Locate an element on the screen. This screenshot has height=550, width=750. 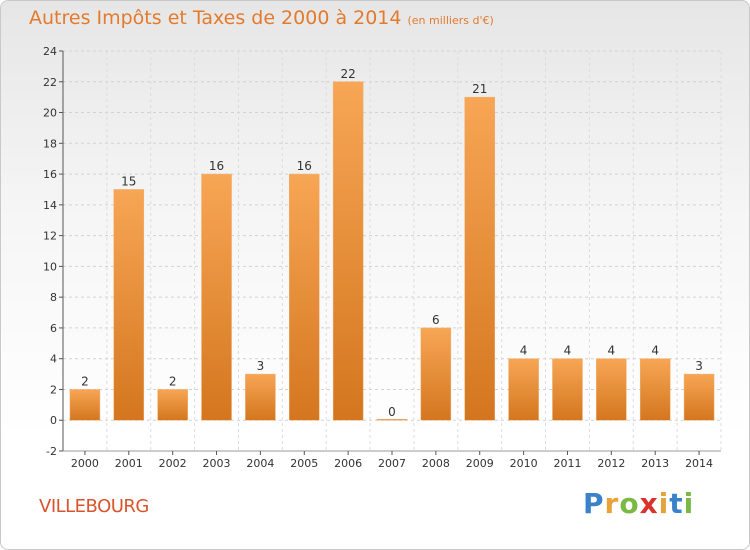
data-label-2004: 3 is located at coordinates (261, 366).